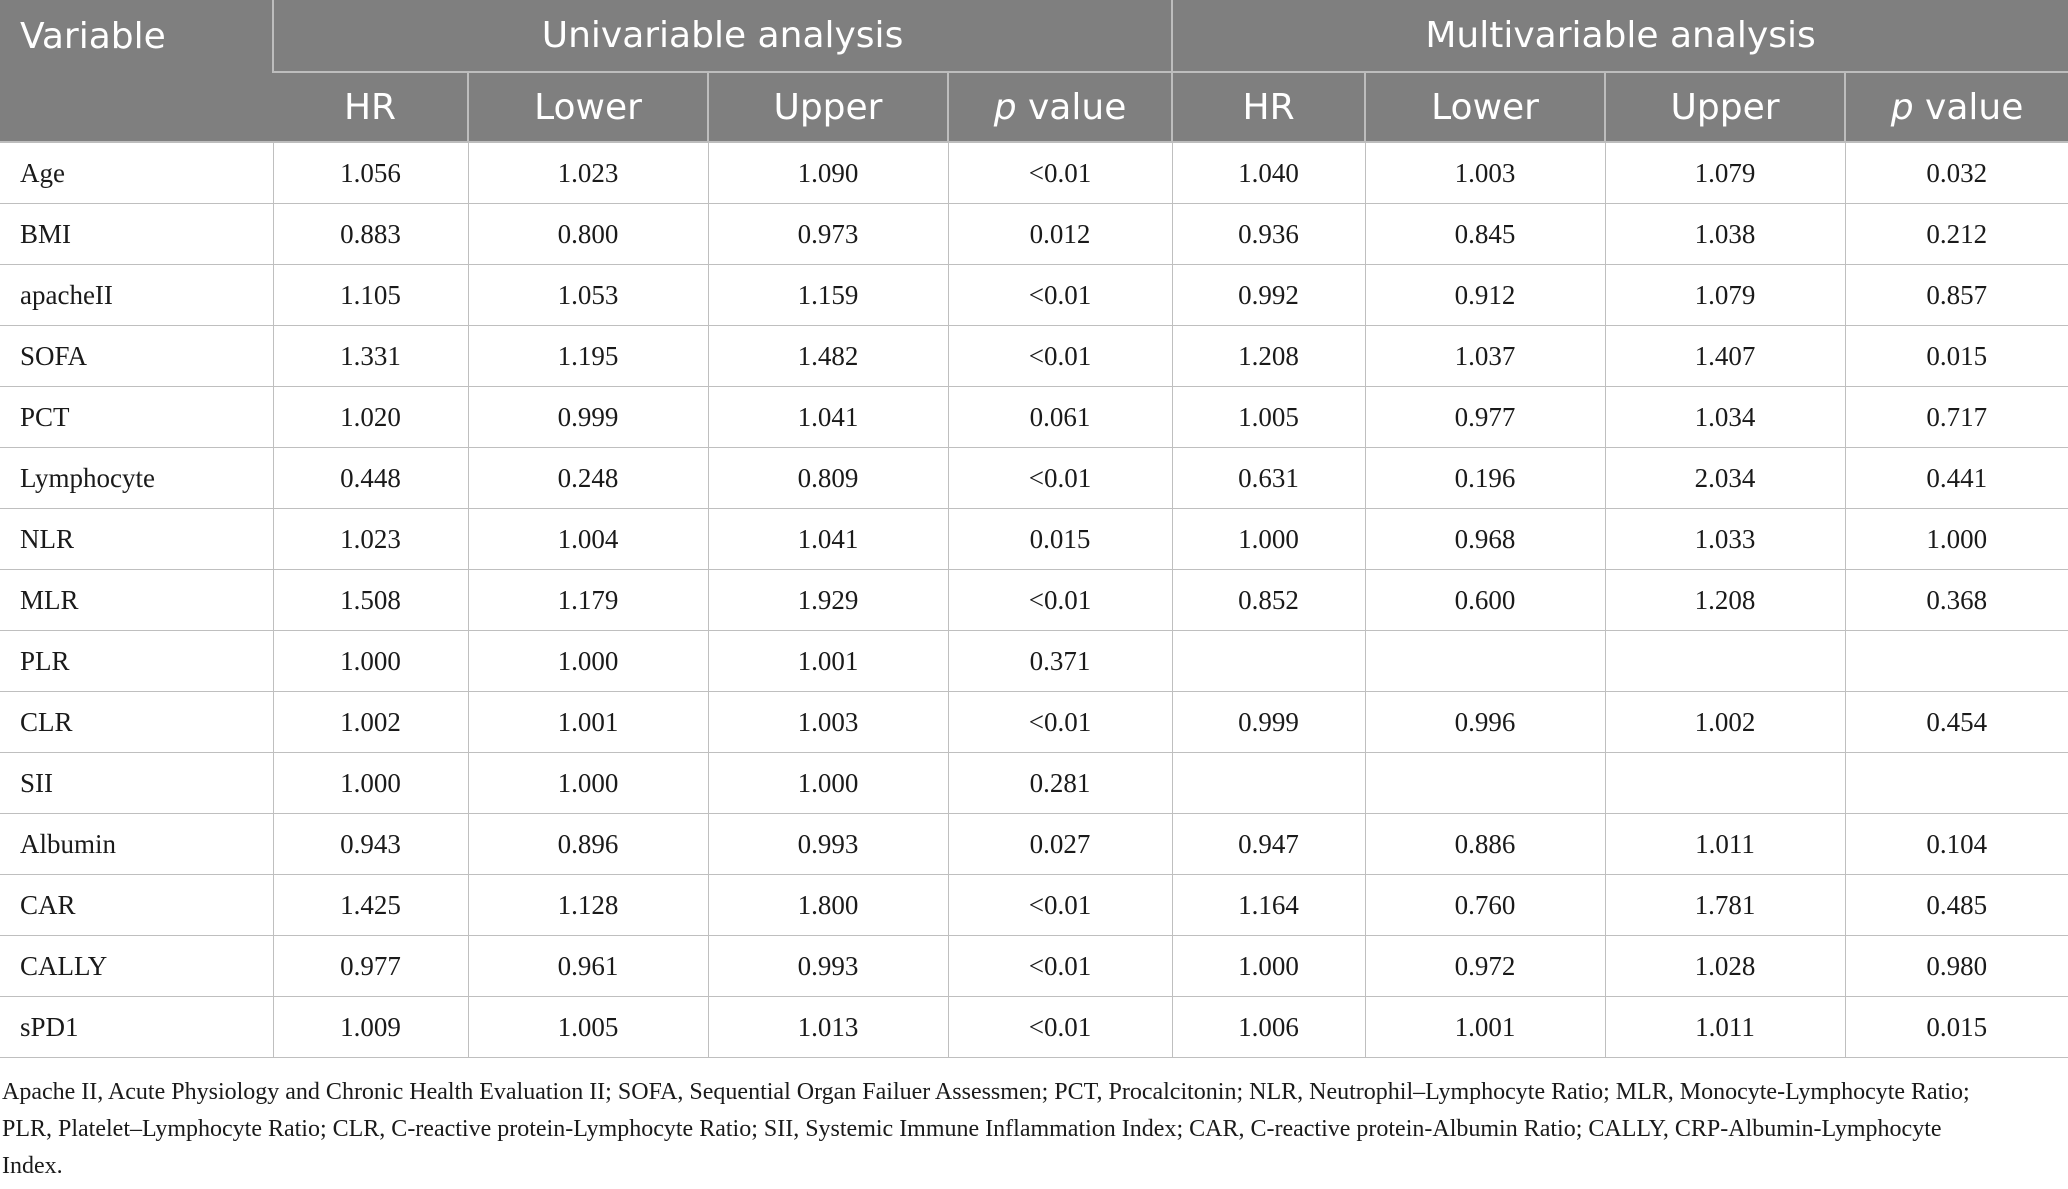 The image size is (2068, 1189). What do you see at coordinates (1956, 844) in the screenshot?
I see `multi-p-value-cell: 0.104` at bounding box center [1956, 844].